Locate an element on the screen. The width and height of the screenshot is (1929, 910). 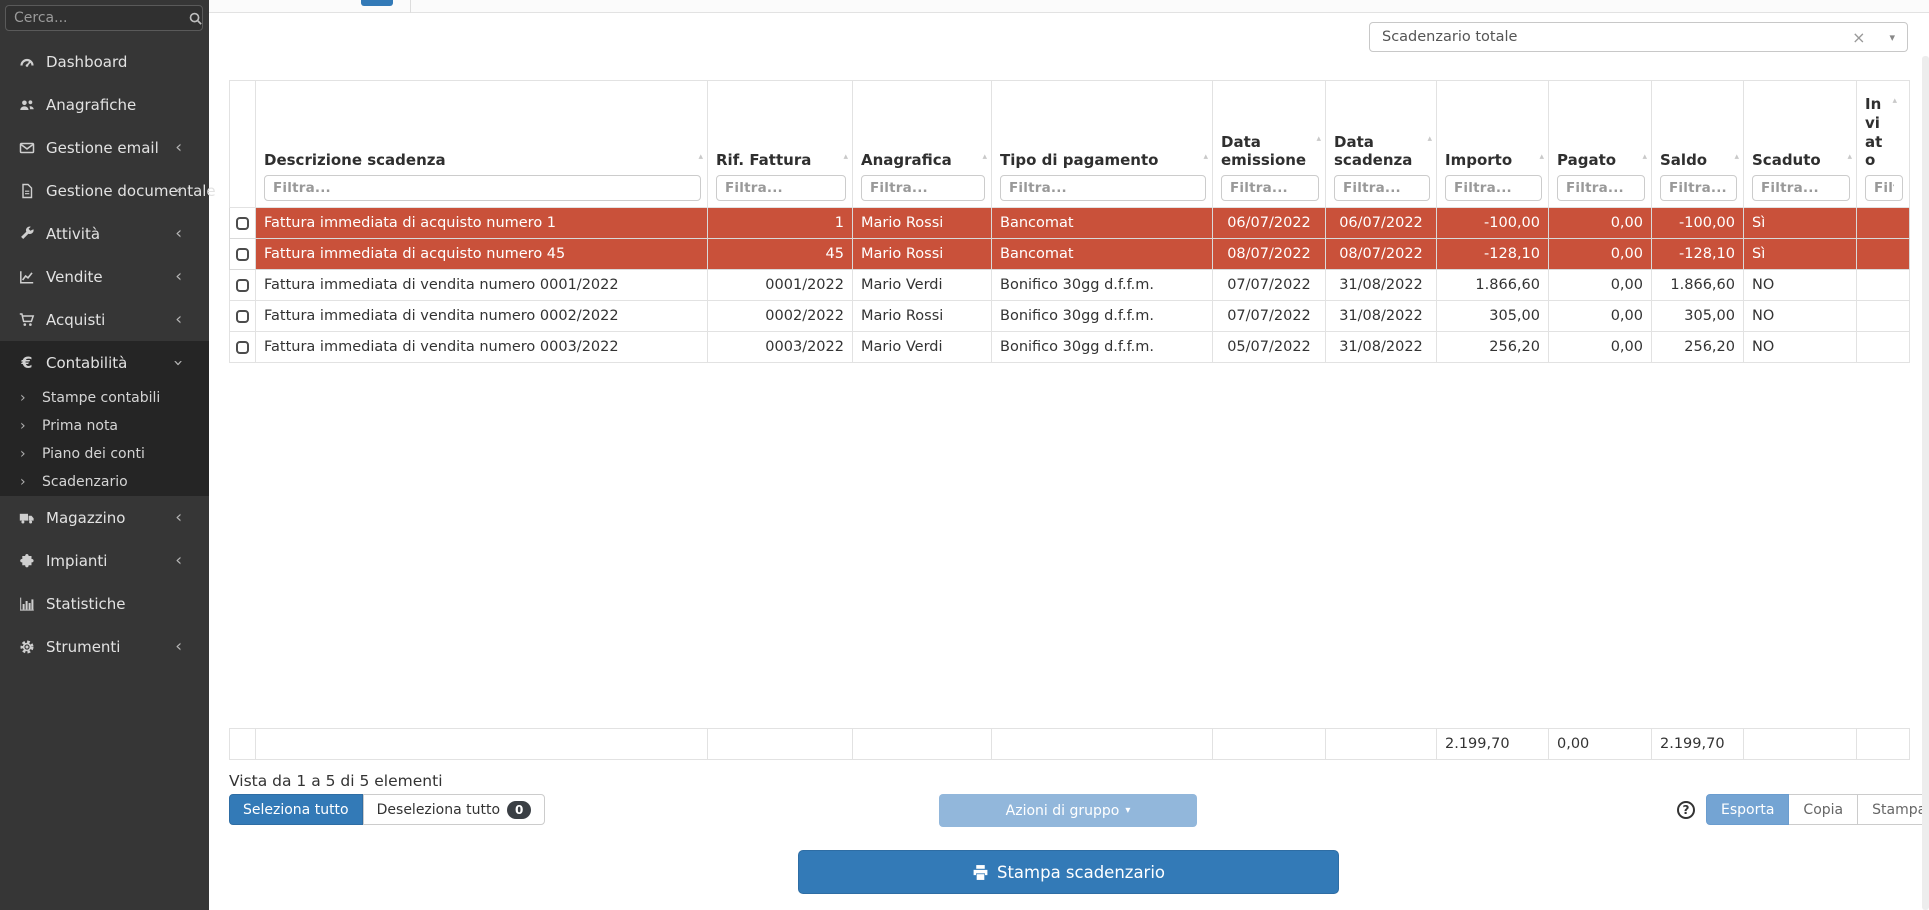
sidebar-item-piano-dei-conti: › Piano dei conti is located at coordinates (104, 454).